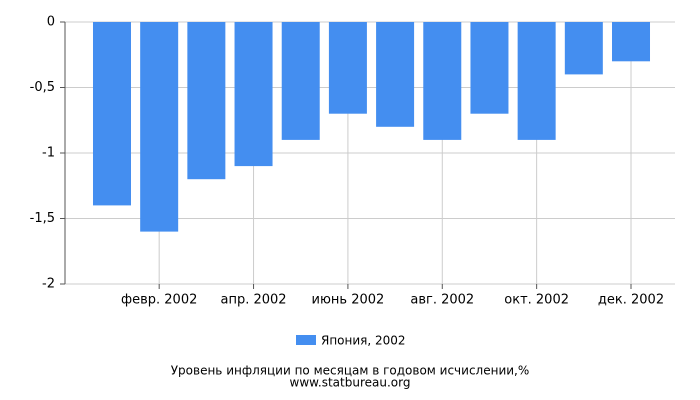 The image size is (700, 400). What do you see at coordinates (42, 218) in the screenshot?
I see `y-tick-label: -1,5` at bounding box center [42, 218].